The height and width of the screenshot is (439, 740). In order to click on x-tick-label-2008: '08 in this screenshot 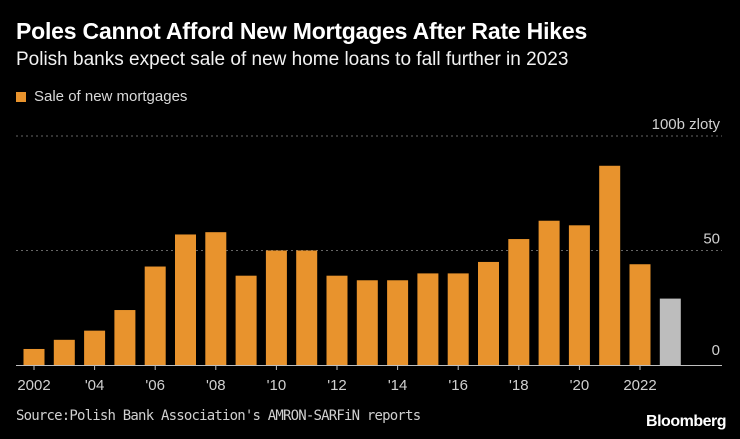, I will do `click(216, 385)`.